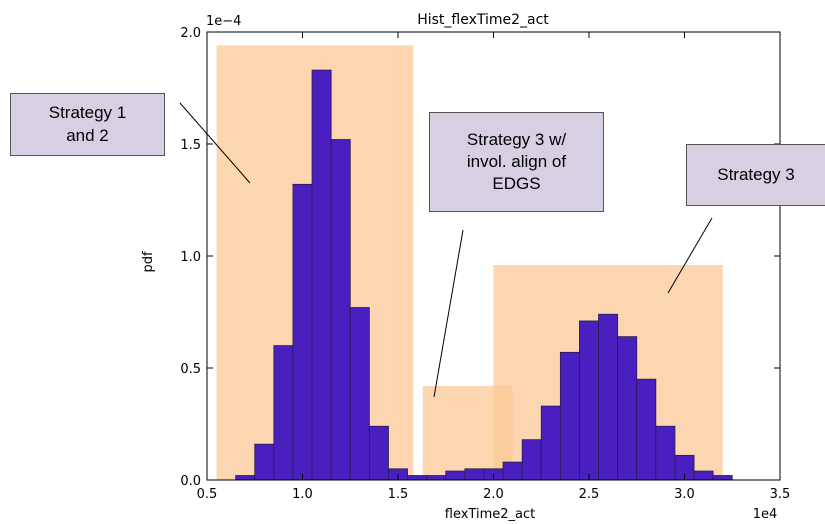  I want to click on y-offset-label: 1e−4, so click(223, 21).